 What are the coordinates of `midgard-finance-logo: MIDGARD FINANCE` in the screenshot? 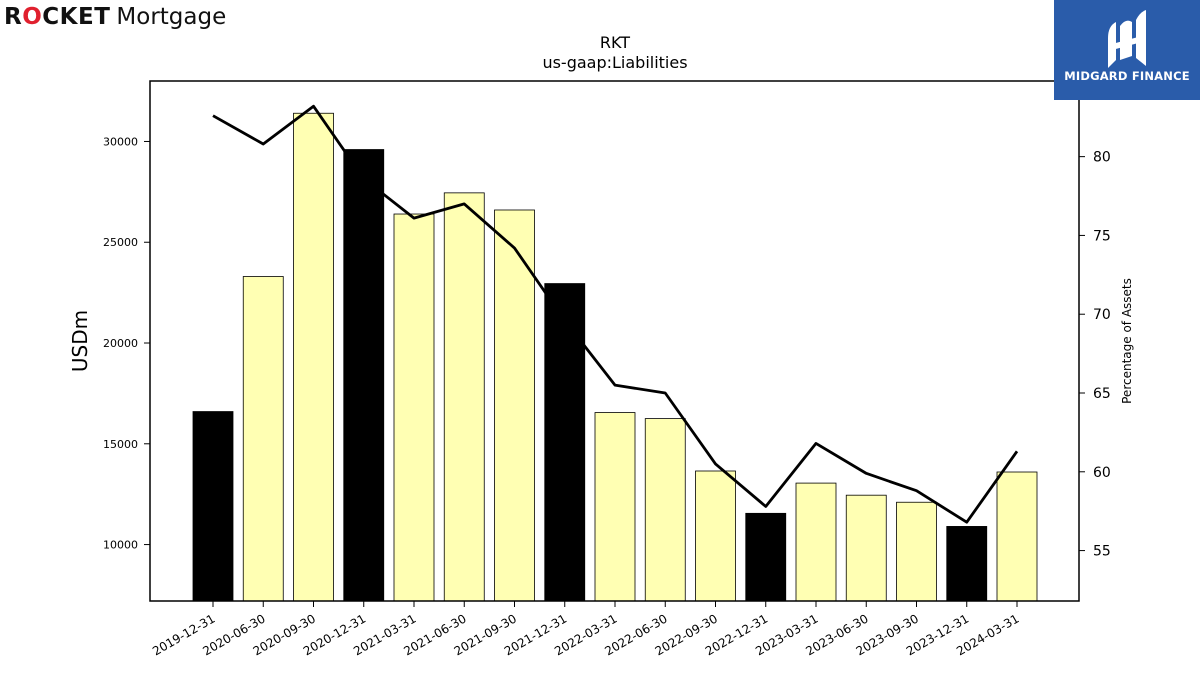 It's located at (1127, 50).